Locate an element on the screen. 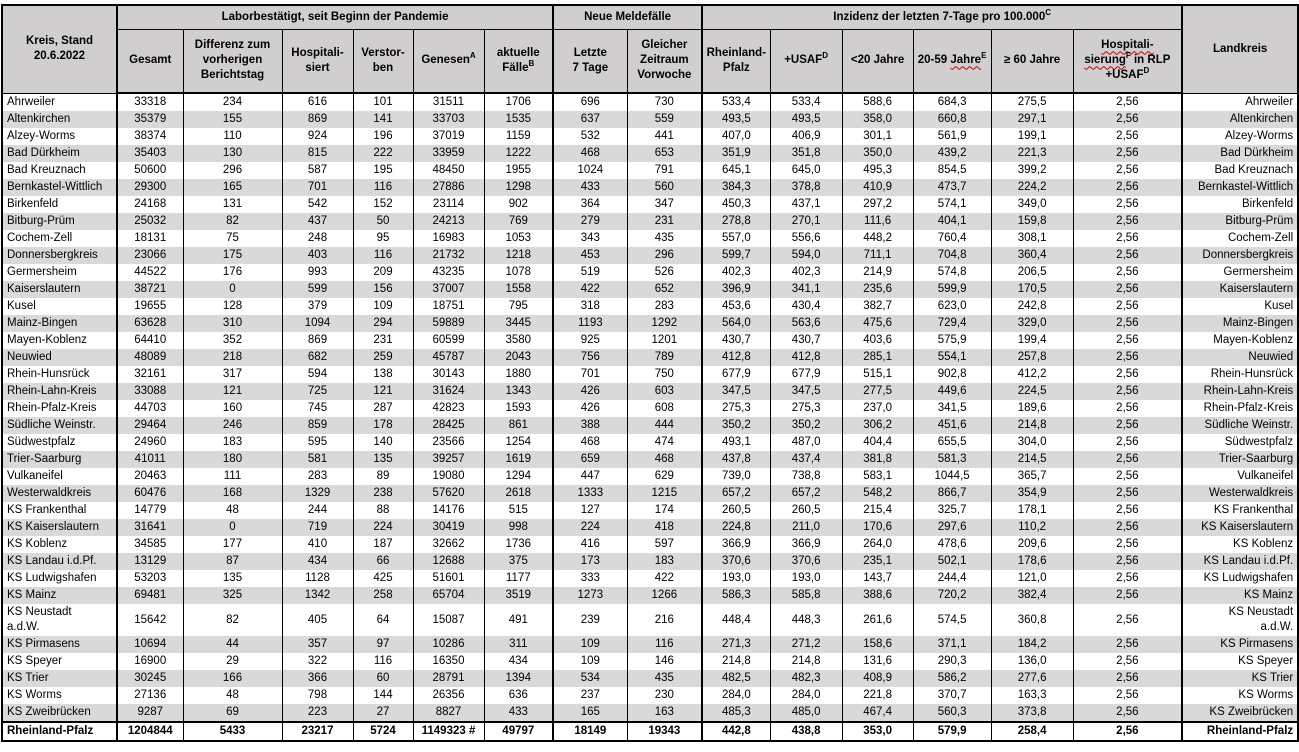 This screenshot has width=1299, height=752. cell-verstorben: 101 is located at coordinates (382, 102).